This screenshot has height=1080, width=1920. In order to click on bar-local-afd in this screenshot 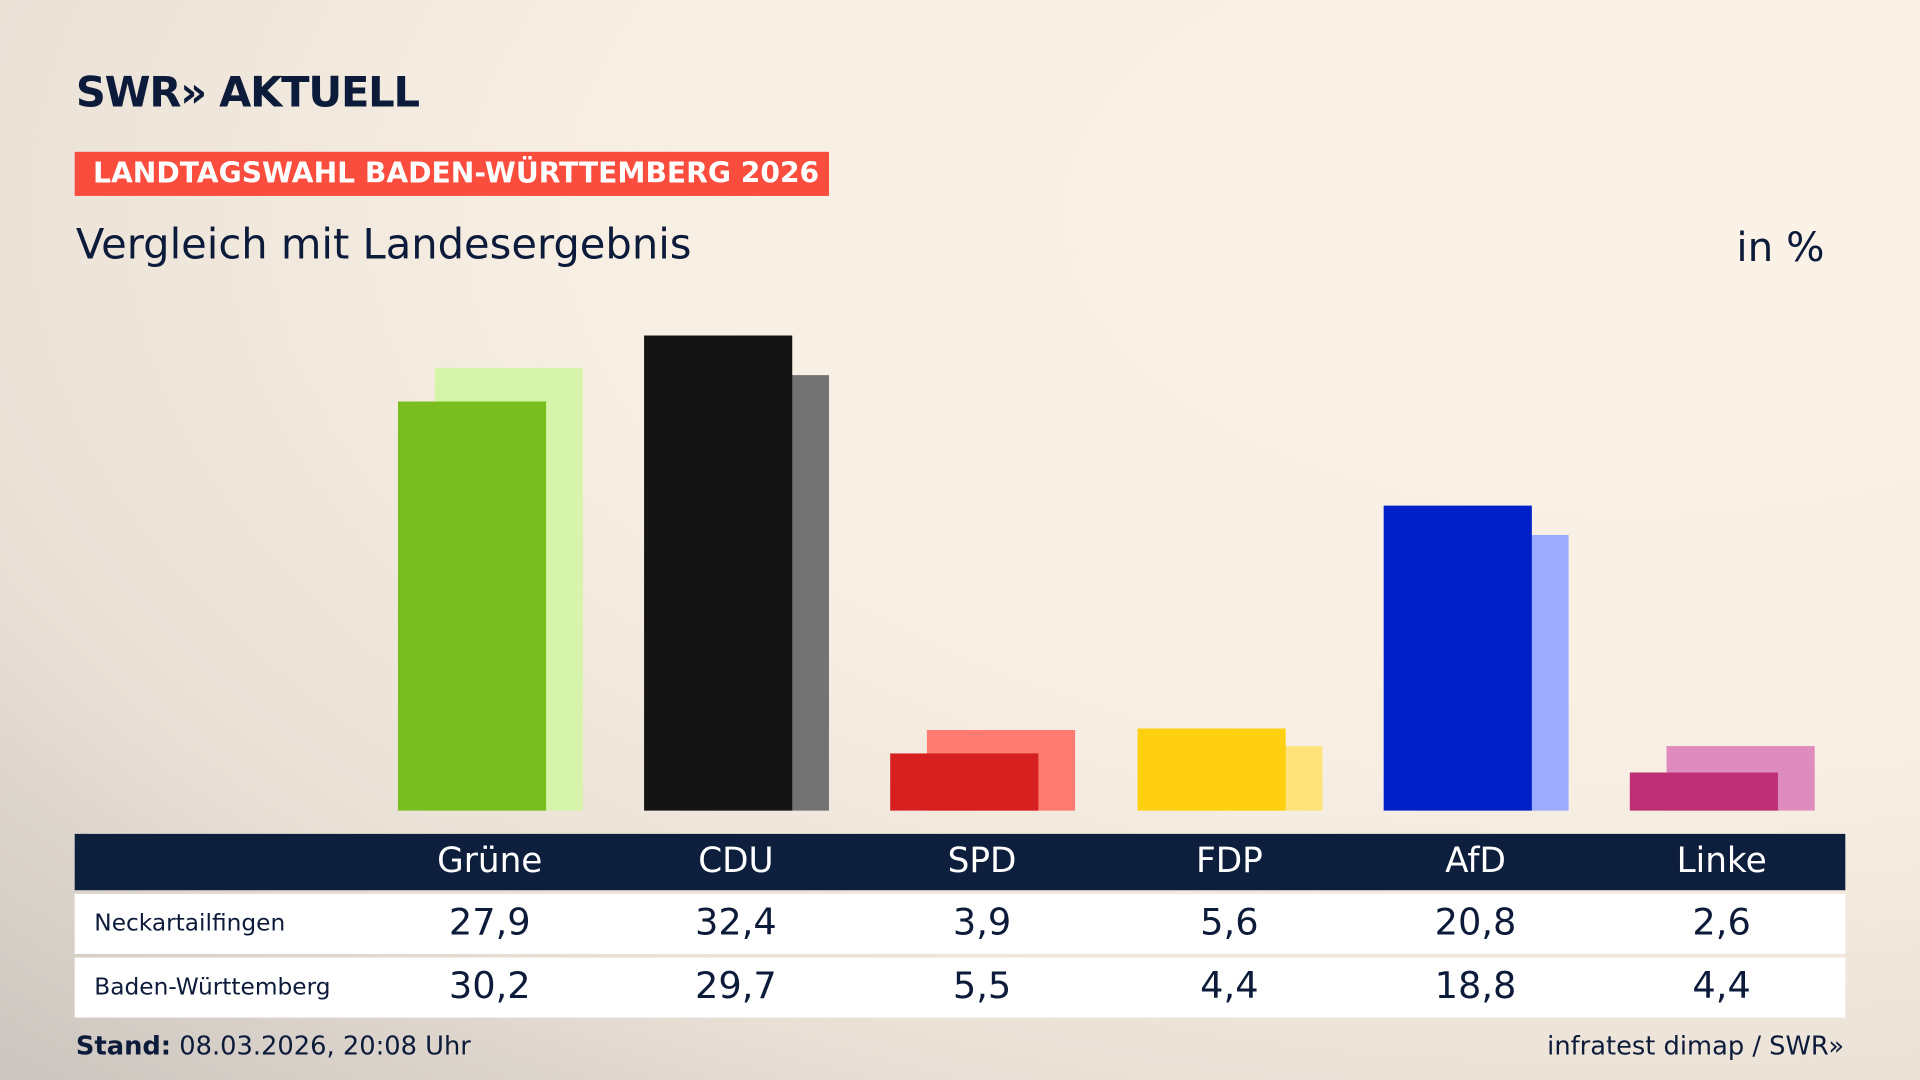, I will do `click(1457, 658)`.